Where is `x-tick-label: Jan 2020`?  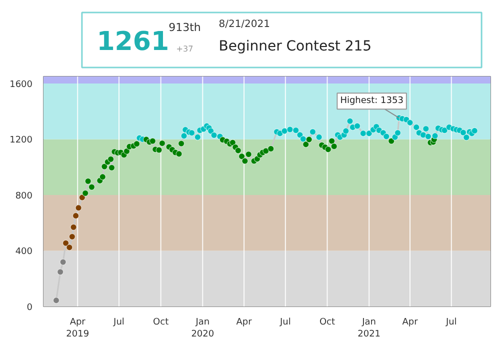
x-tick-label: Jan 2020 is located at coordinates (202, 329).